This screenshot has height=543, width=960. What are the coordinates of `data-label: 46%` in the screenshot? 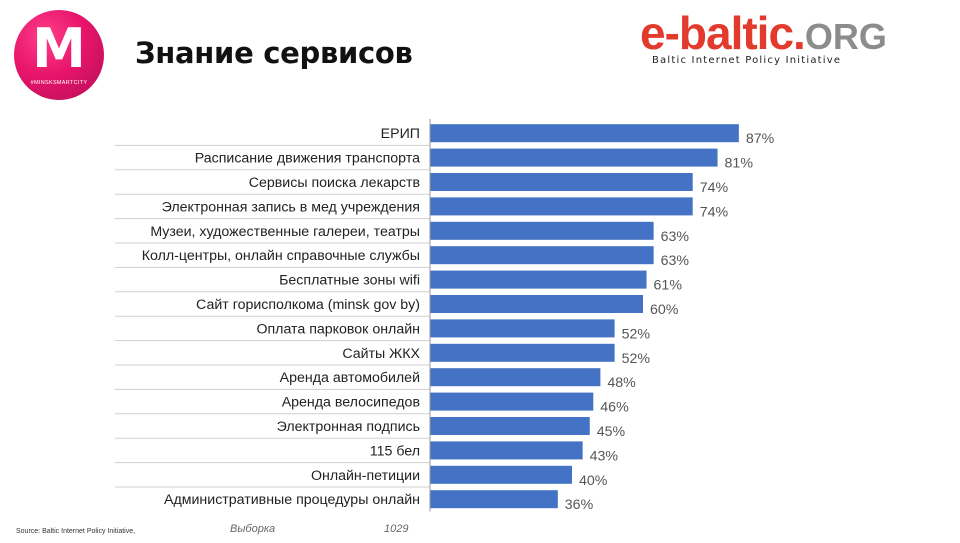 It's located at (614, 408).